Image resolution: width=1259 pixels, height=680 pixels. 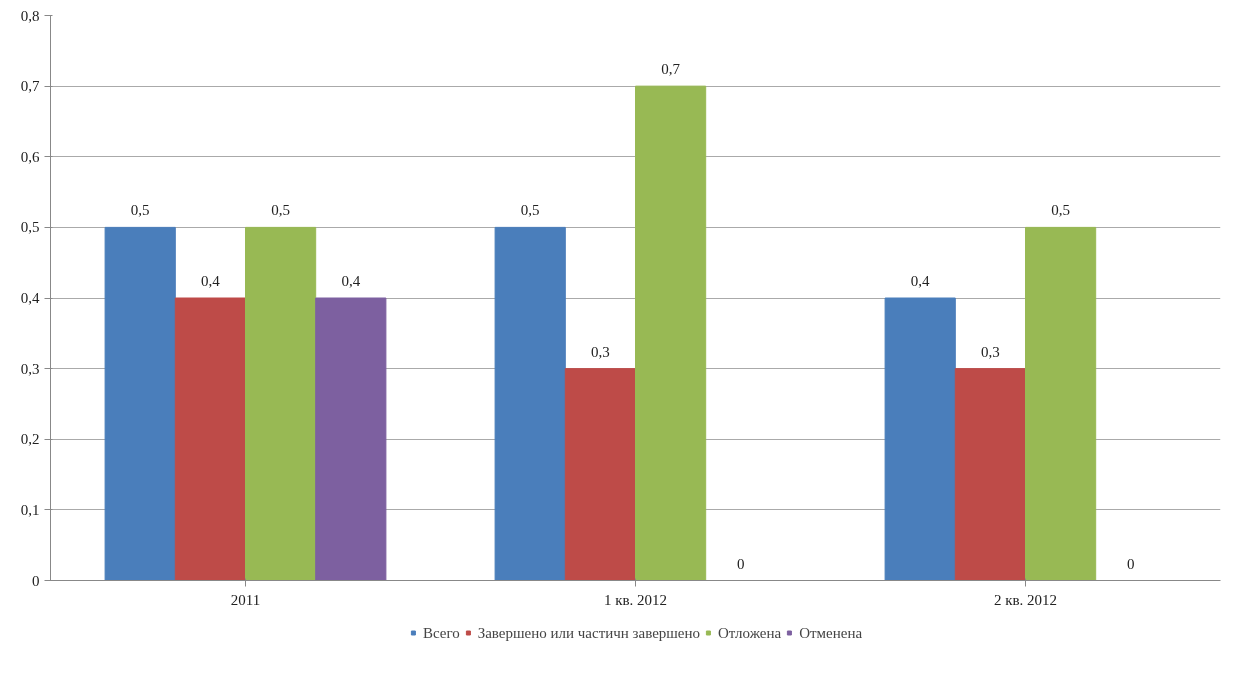 I want to click on legend-label: Отложена, so click(x=750, y=632).